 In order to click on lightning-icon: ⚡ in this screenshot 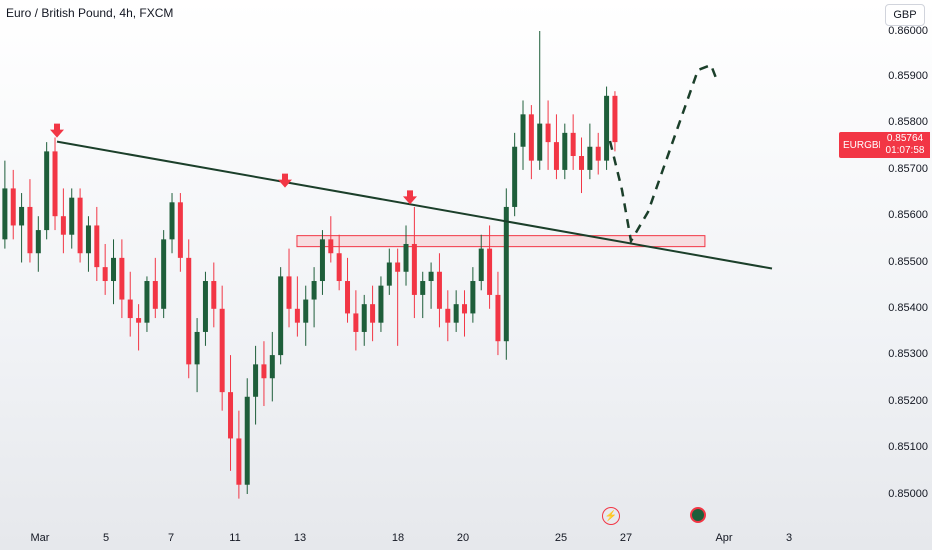, I will do `click(611, 516)`.